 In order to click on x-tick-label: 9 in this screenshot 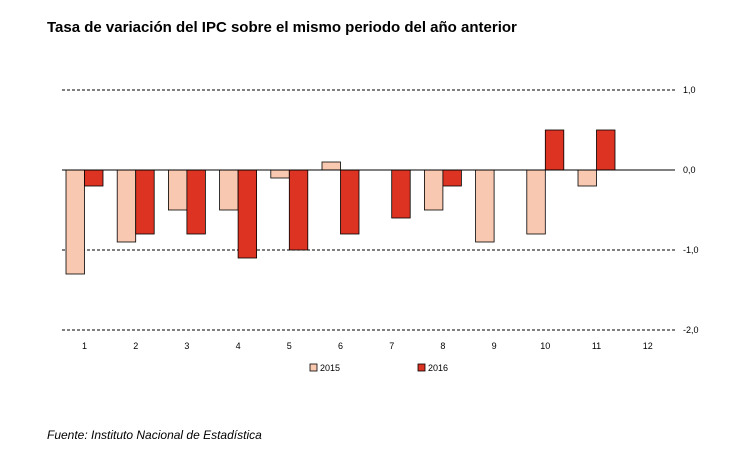, I will do `click(494, 346)`.